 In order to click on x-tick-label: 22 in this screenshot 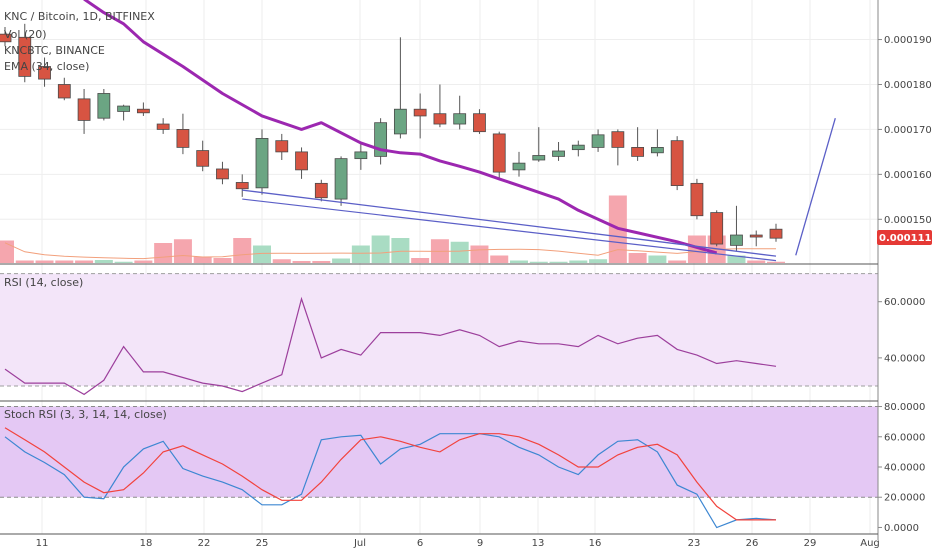, I will do `click(204, 543)`.